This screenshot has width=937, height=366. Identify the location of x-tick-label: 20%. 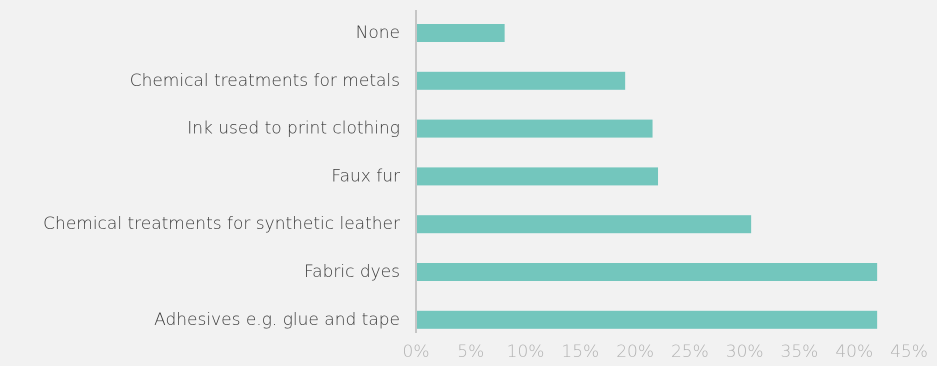
(635, 352).